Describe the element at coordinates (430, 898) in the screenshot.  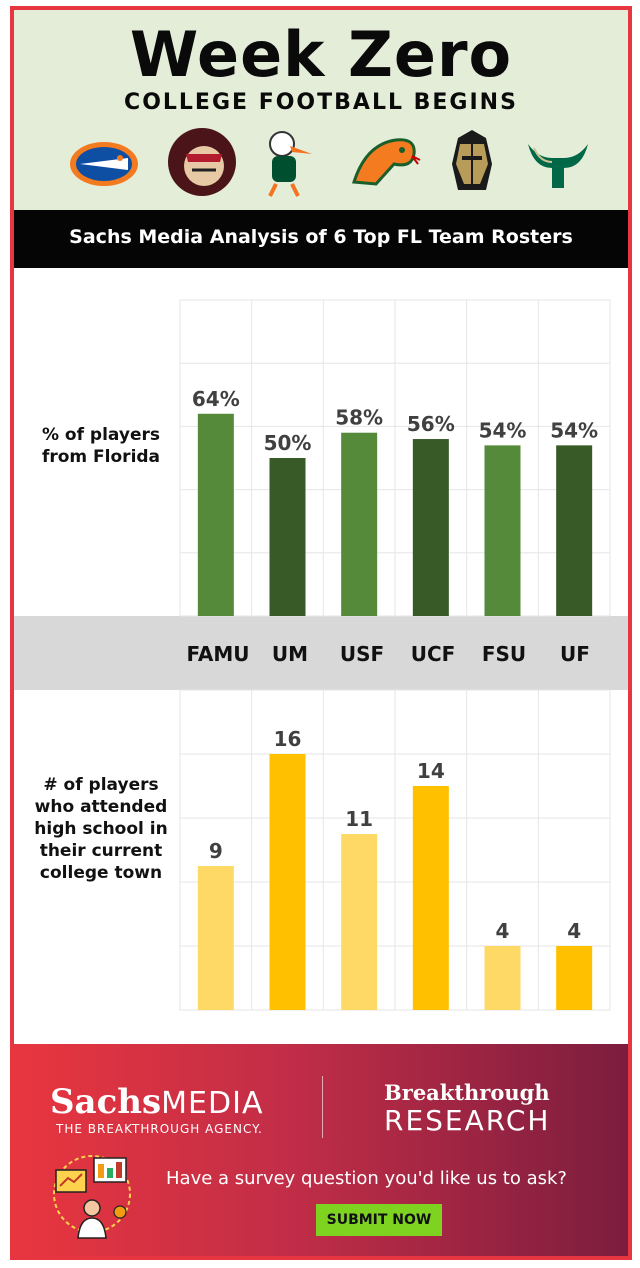
I see `chart-2-bar-ucf` at that location.